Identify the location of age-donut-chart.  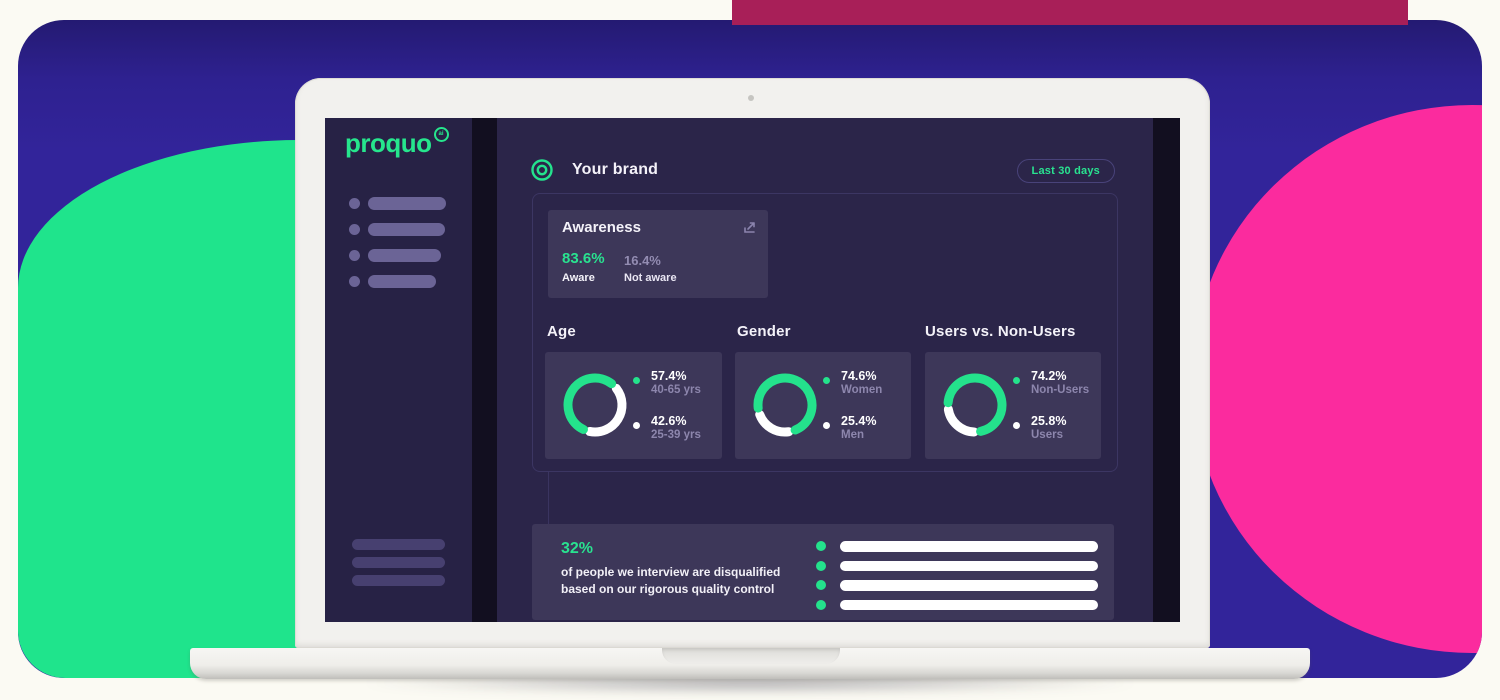
(595, 405).